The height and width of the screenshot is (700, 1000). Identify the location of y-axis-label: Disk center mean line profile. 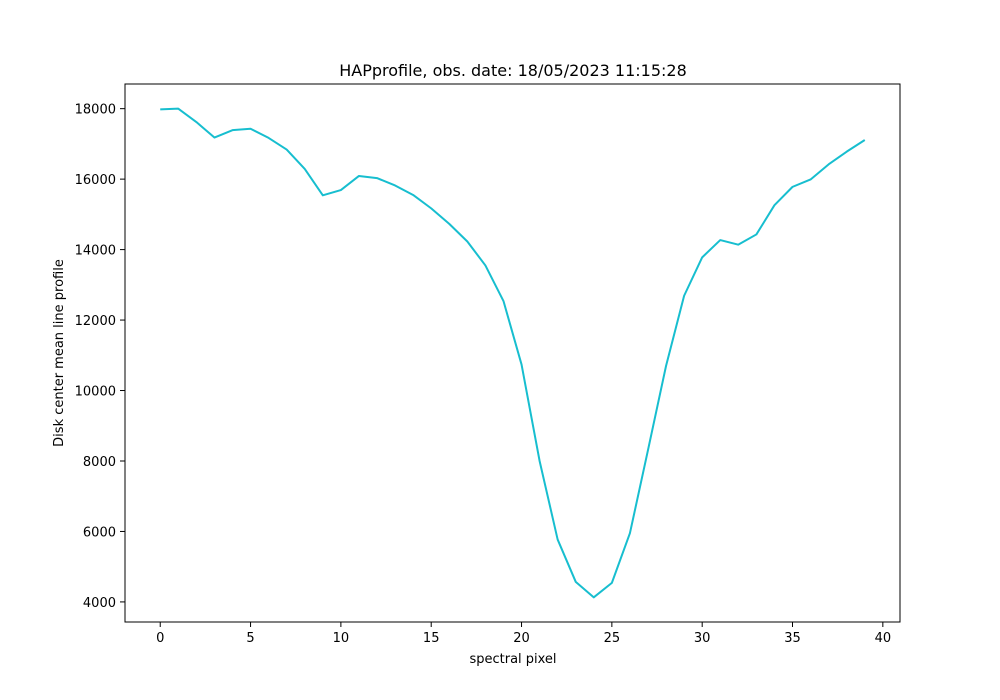
(59, 353).